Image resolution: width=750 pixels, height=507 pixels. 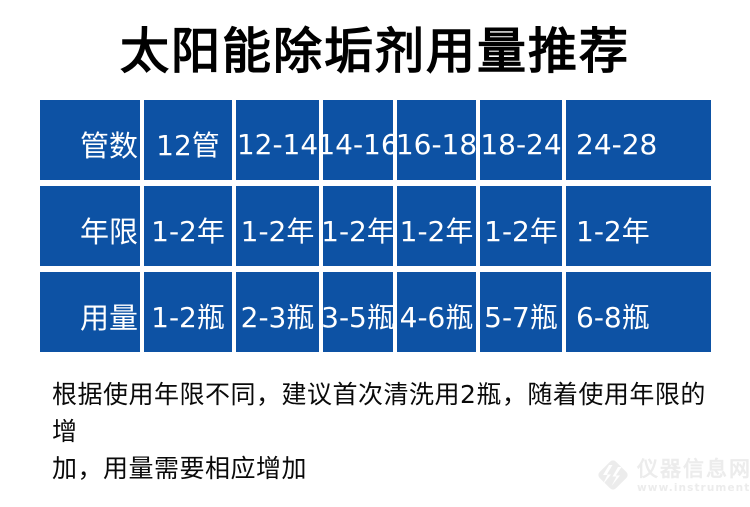 I want to click on table-cell: 12-14, so click(x=277, y=140).